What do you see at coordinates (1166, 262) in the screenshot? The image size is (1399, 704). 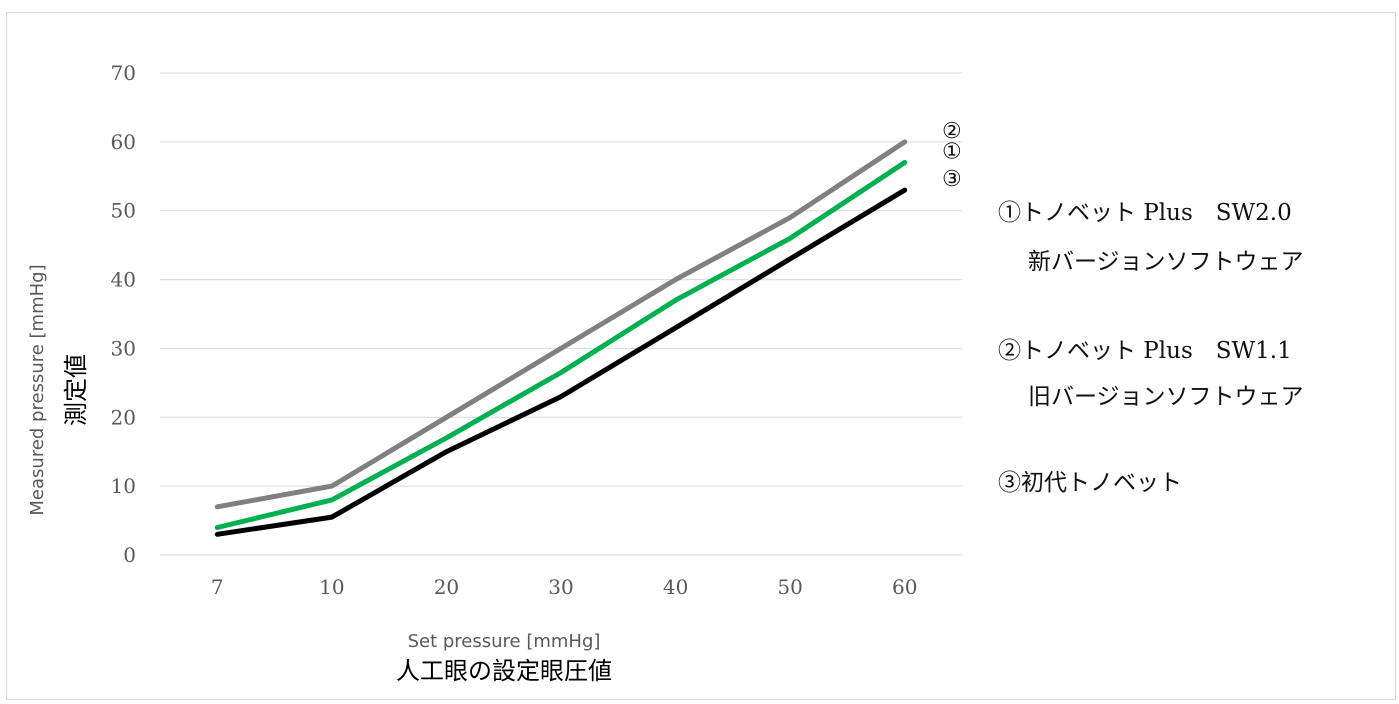 I see `legend-entry-1-line2: 新バージョンソフトウェア` at bounding box center [1166, 262].